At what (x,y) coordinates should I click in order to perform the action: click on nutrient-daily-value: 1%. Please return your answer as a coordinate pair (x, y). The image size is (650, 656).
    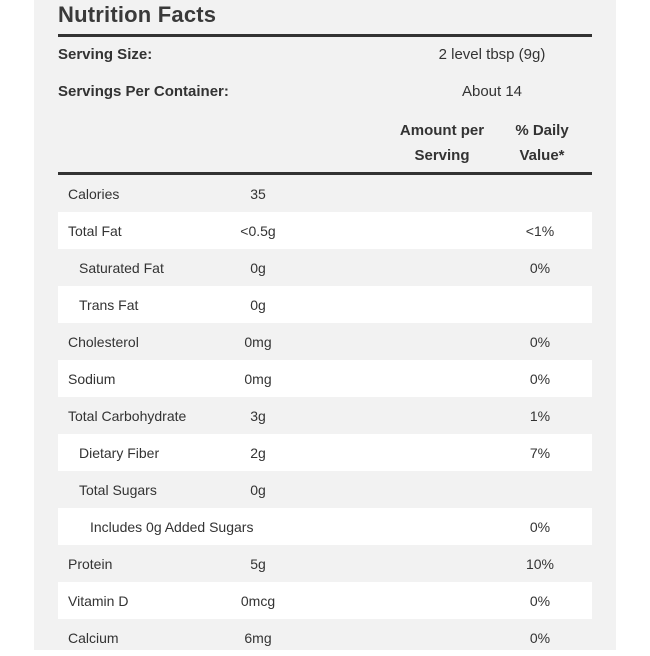
    Looking at the image, I should click on (540, 416).